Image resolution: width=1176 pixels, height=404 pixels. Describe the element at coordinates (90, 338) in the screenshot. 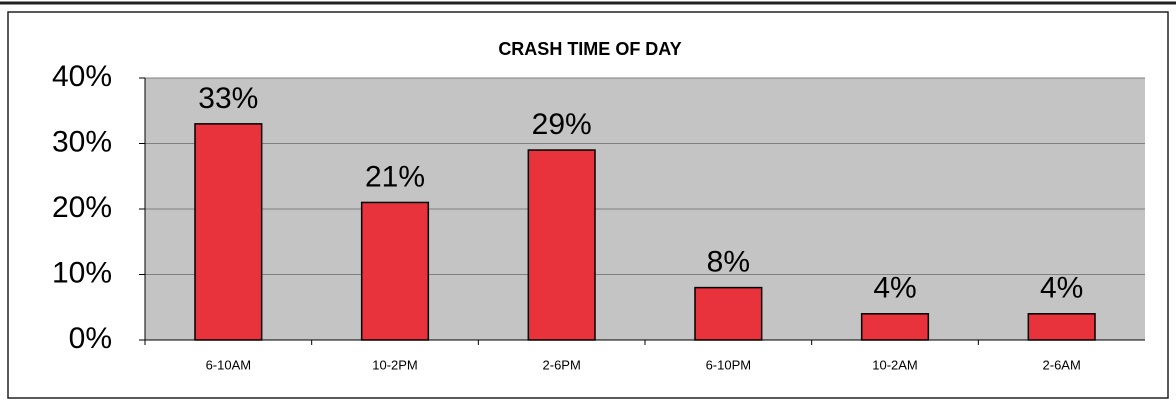

I see `y-tick-label: 0%` at that location.